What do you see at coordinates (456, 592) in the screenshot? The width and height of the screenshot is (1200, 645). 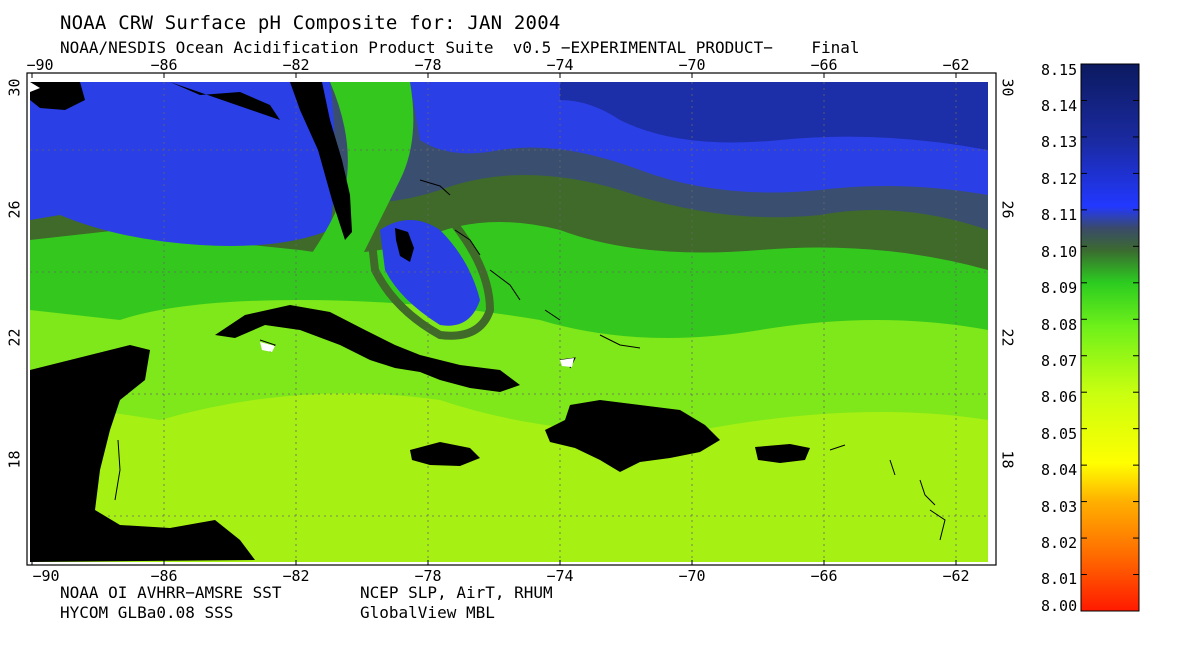 I see `credit-ncep: NCEP SLP, AirT, RHUM` at bounding box center [456, 592].